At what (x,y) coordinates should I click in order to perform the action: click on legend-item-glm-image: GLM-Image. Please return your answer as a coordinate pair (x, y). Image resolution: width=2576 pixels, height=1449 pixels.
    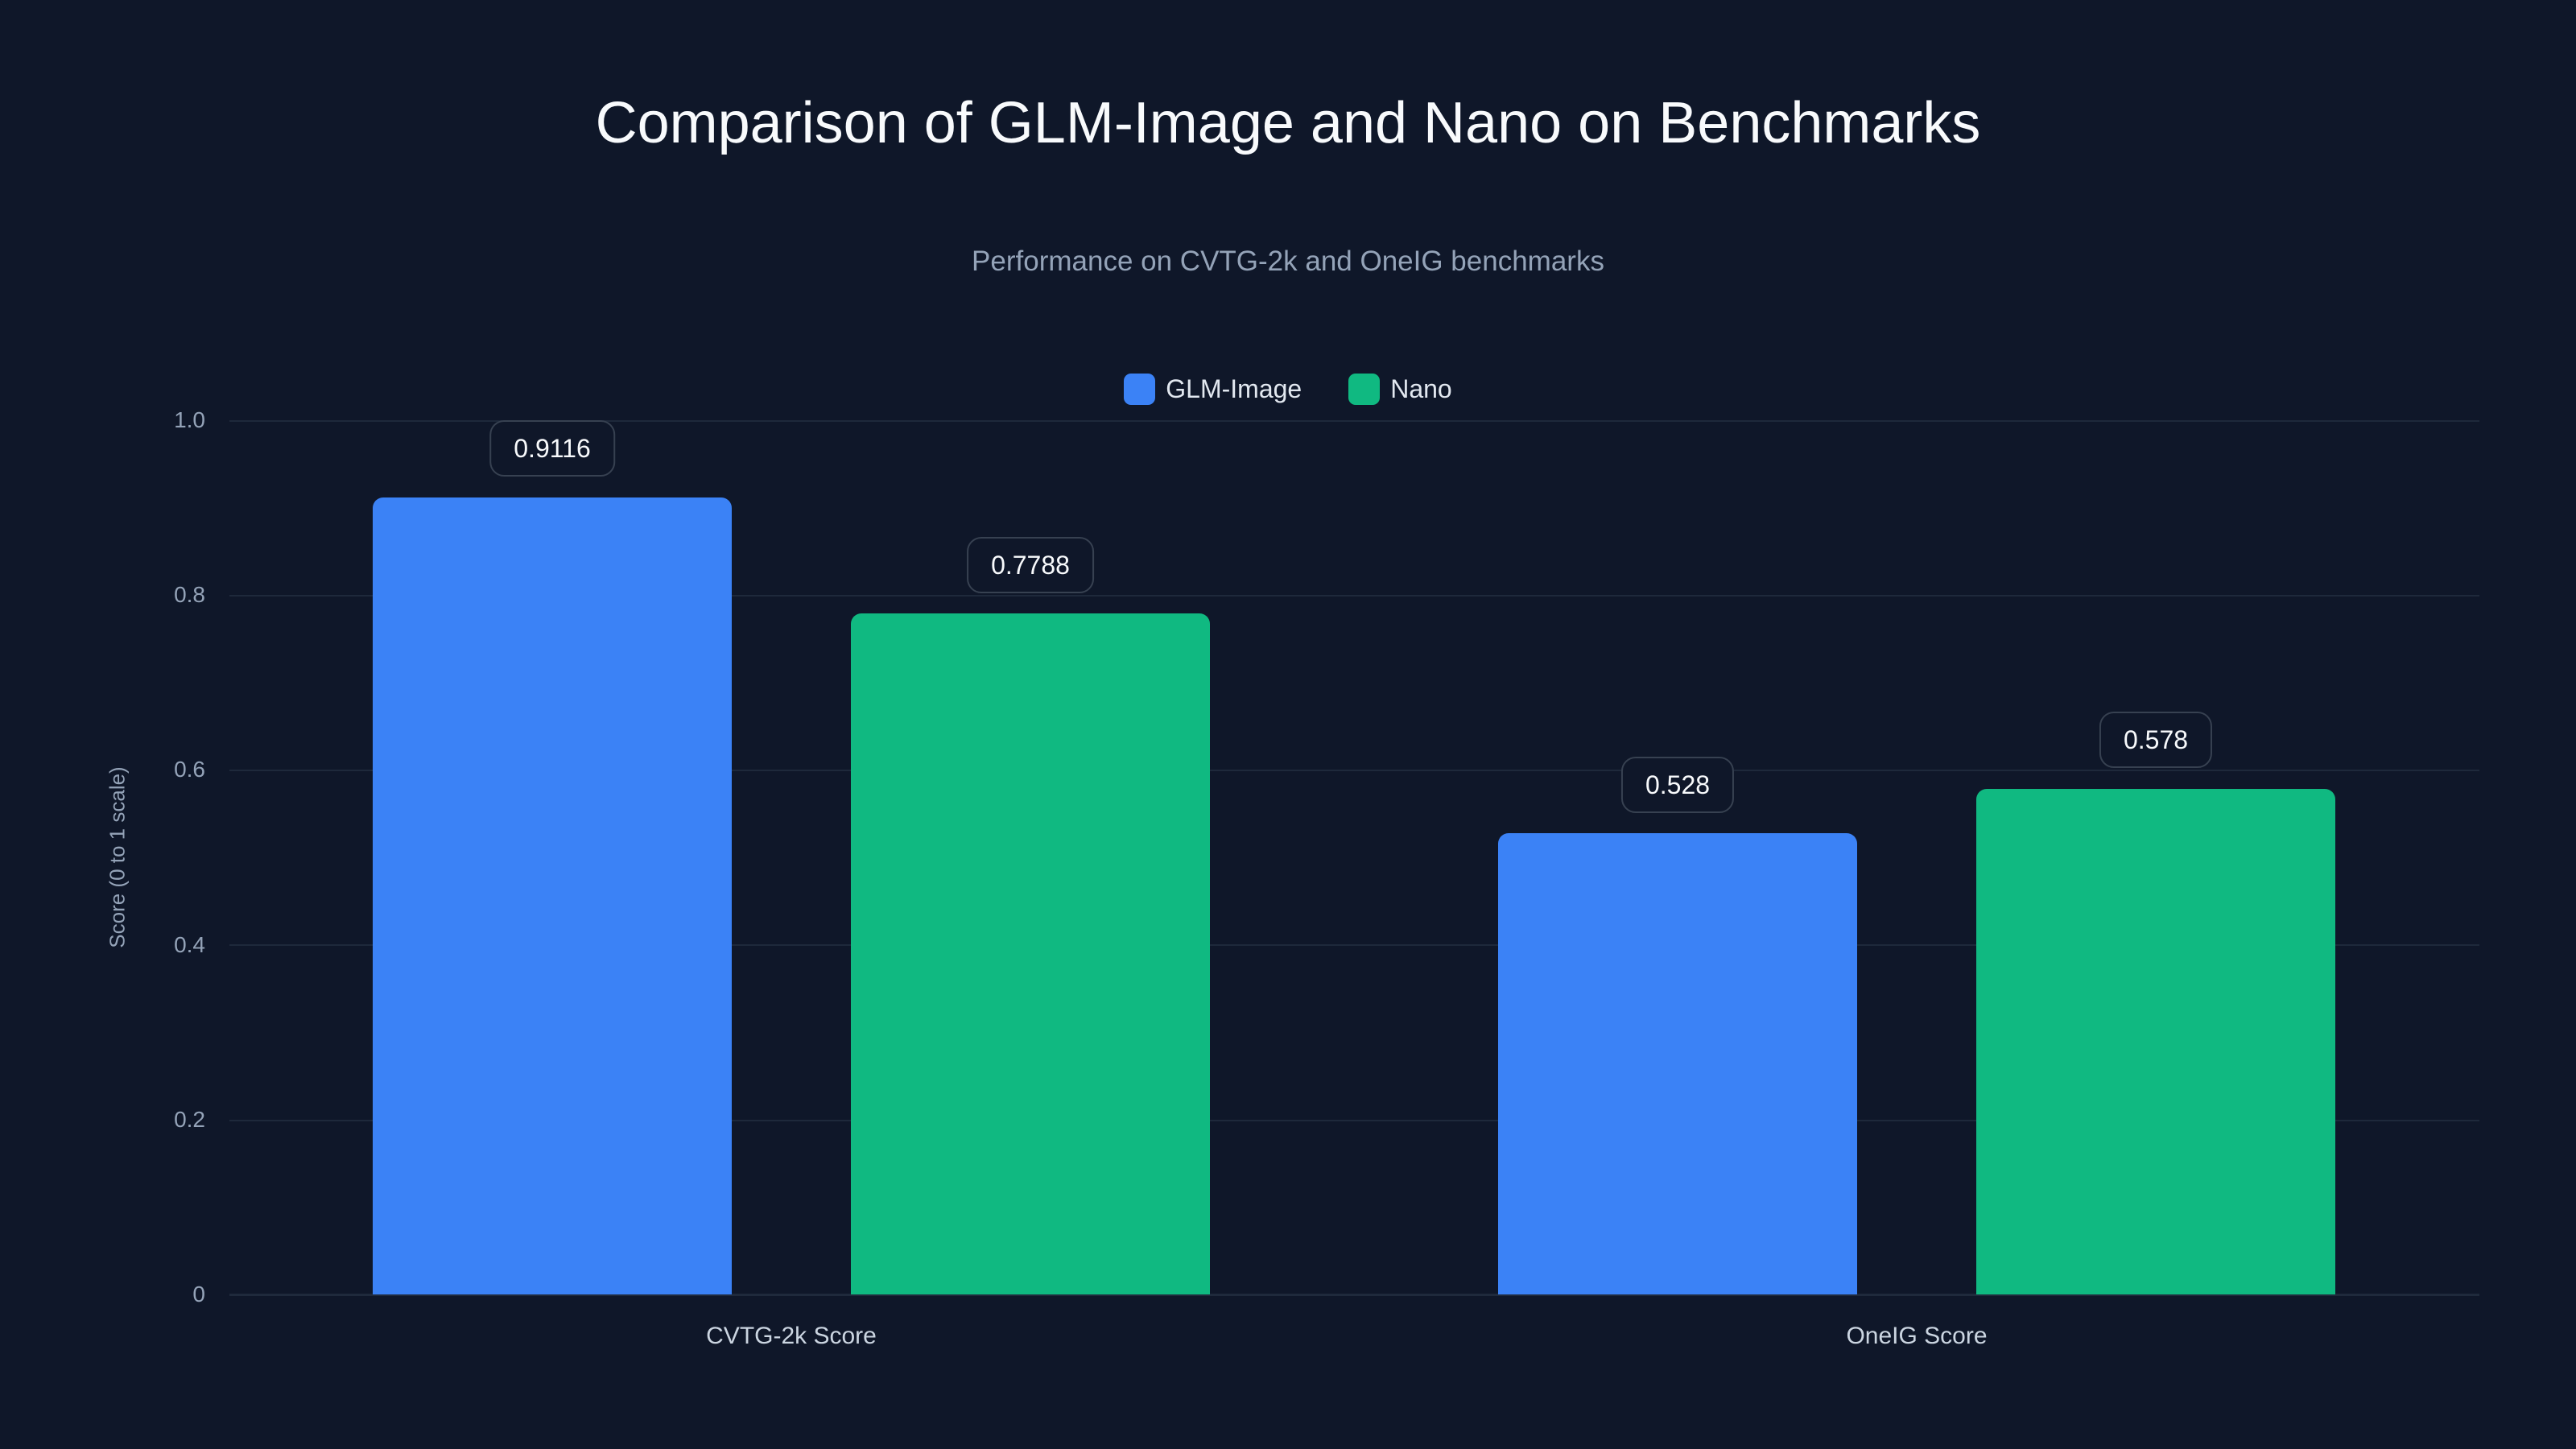
    Looking at the image, I should click on (1213, 389).